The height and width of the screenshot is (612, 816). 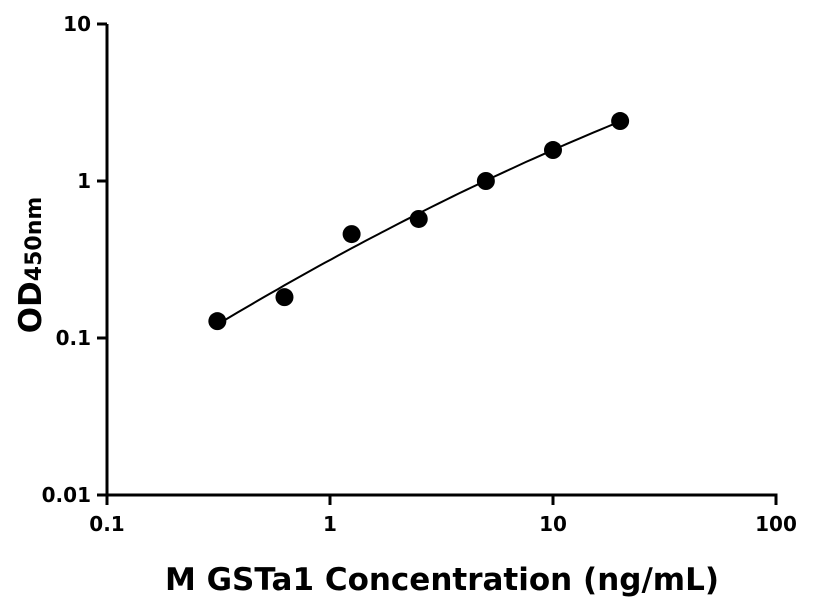 What do you see at coordinates (442, 580) in the screenshot?
I see `x-axis-label: M GSTa1 Concentration (ng/mL)` at bounding box center [442, 580].